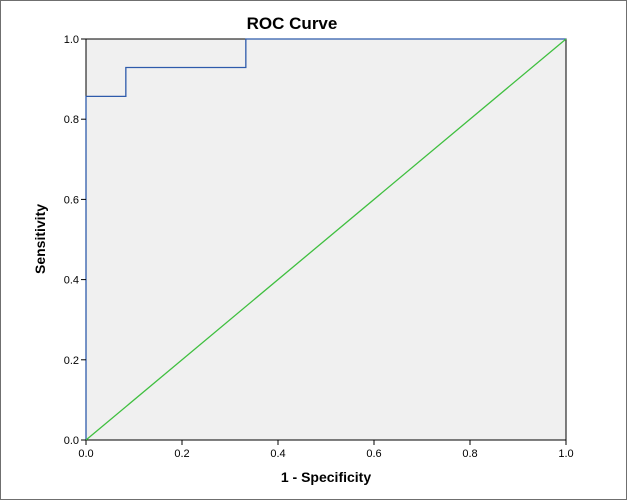 The image size is (627, 501). What do you see at coordinates (373, 454) in the screenshot?
I see `x-tick-label: 0.6` at bounding box center [373, 454].